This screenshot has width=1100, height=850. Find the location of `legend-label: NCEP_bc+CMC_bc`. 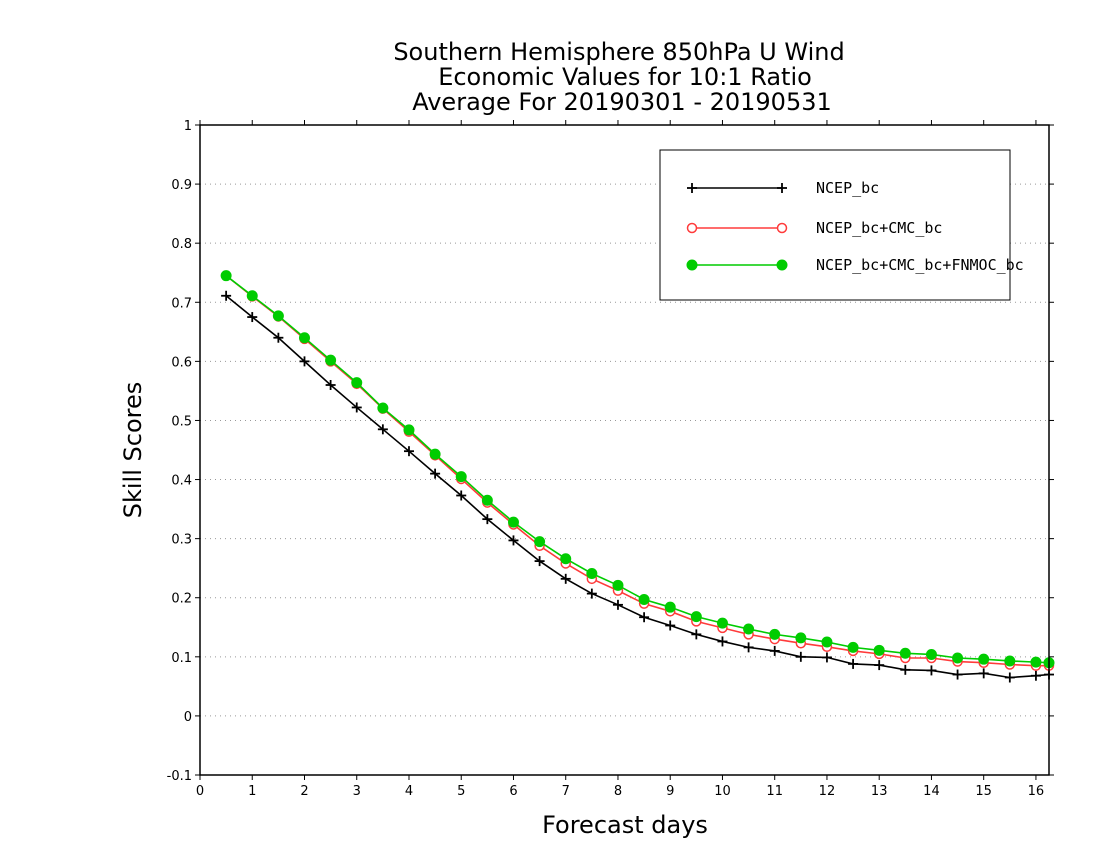

legend-label: NCEP_bc+CMC_bc is located at coordinates (879, 228).